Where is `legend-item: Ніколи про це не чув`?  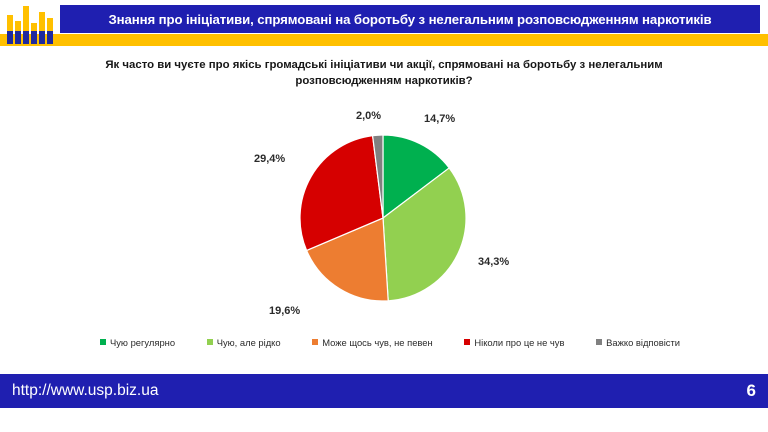 legend-item: Ніколи про це не чув is located at coordinates (514, 342).